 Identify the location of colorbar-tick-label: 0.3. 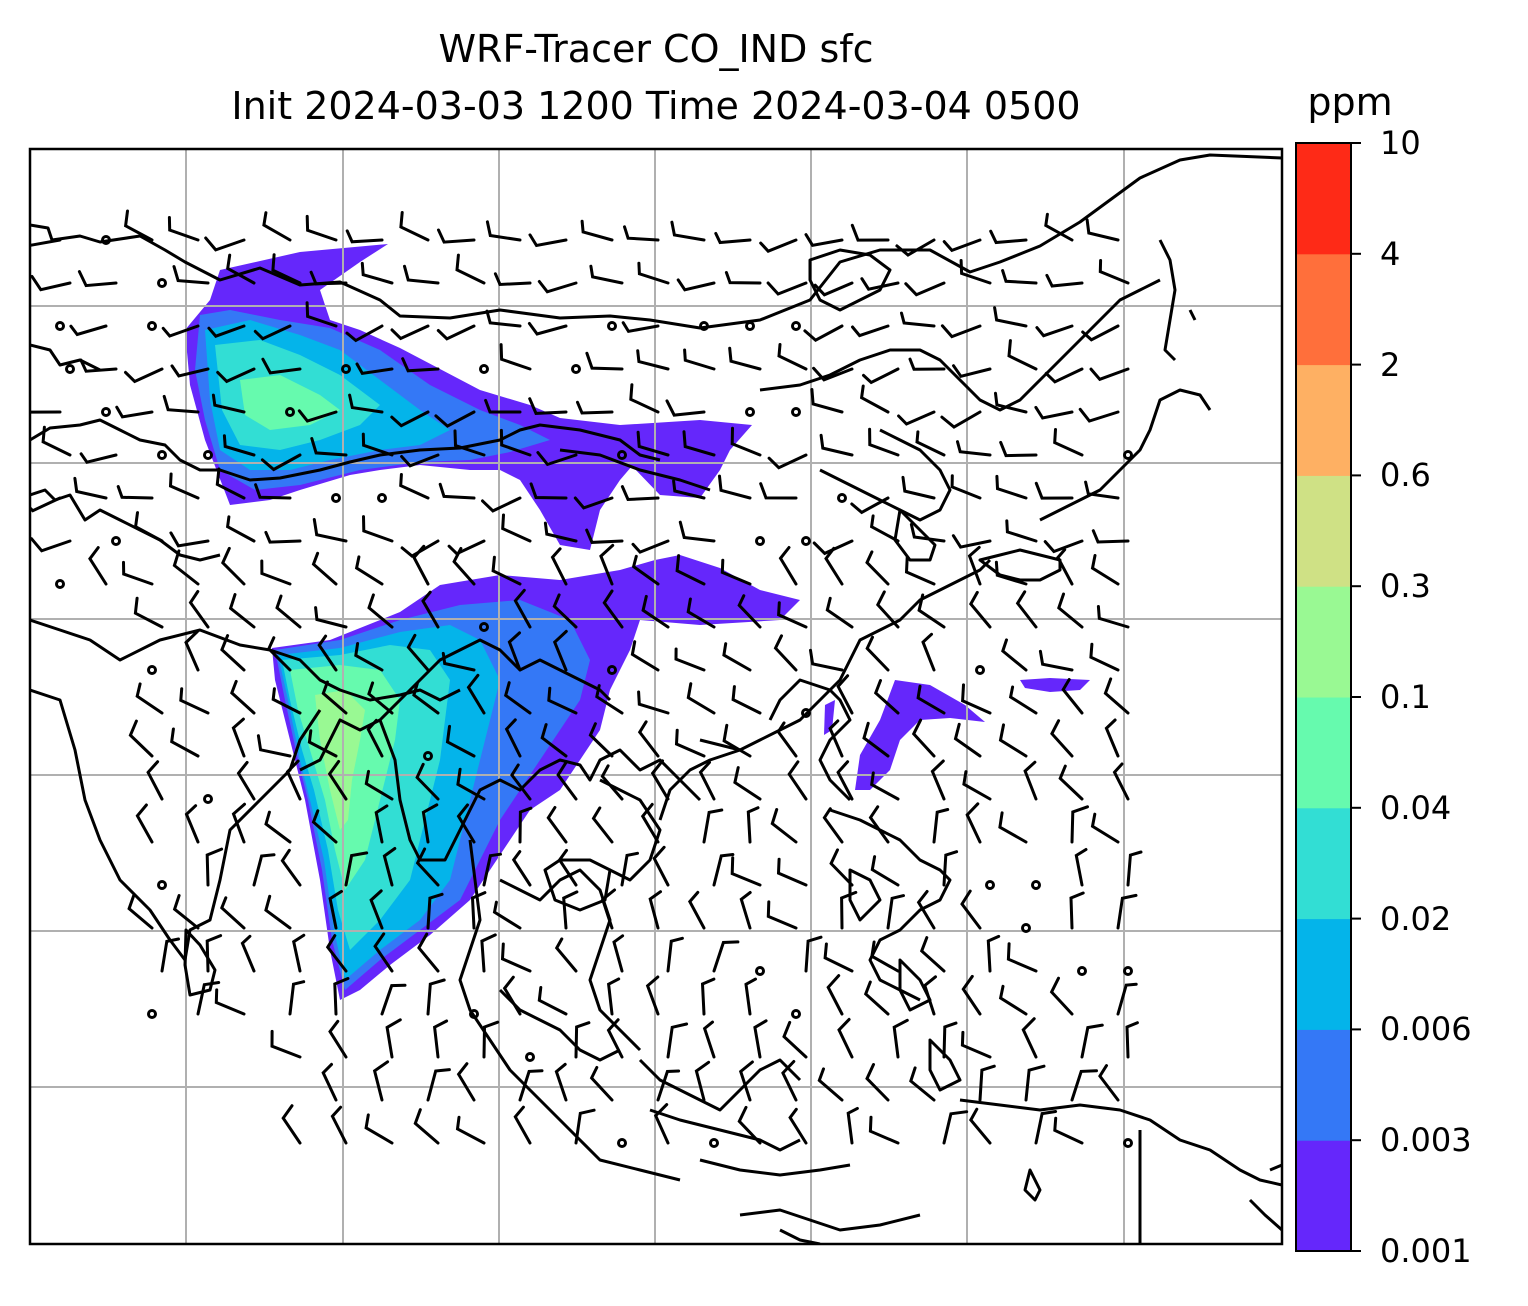
(1405, 586).